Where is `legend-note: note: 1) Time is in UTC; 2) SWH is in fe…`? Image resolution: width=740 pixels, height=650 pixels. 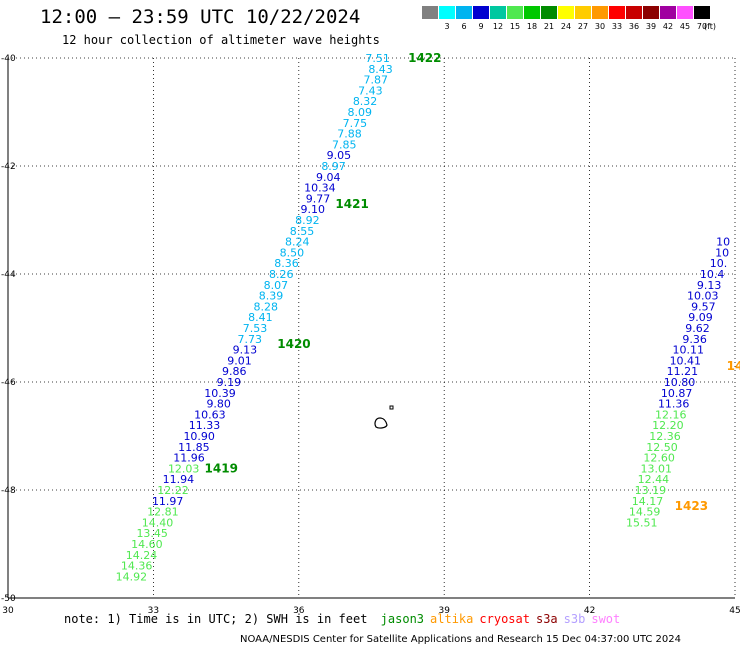 legend-note: note: 1) Time is in UTC; 2) SWH is in fe… is located at coordinates (216, 619).